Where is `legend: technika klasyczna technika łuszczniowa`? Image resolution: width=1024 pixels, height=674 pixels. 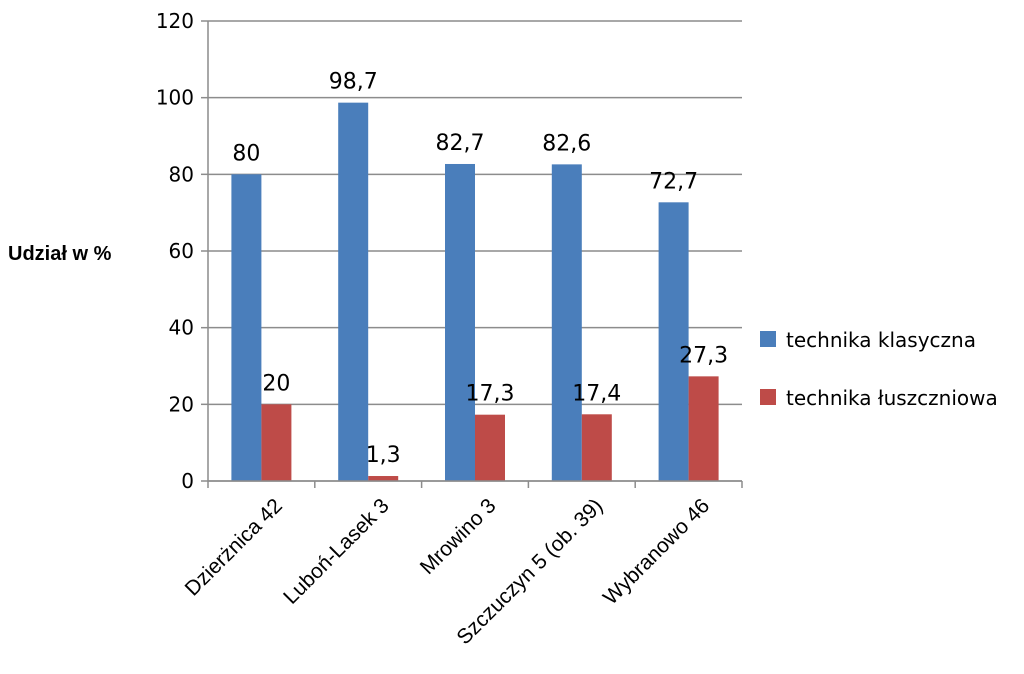 legend: technika klasyczna technika łuszczniowa is located at coordinates (879, 369).